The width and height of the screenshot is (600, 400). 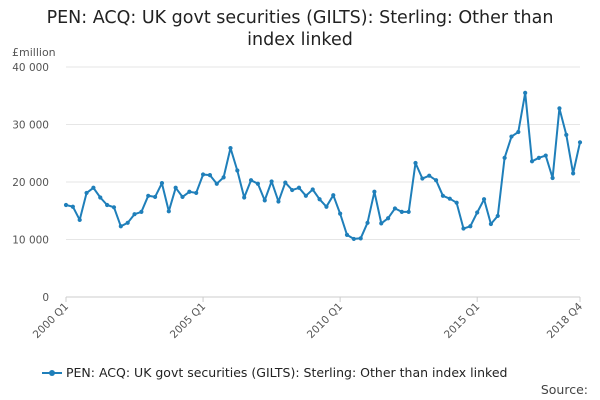 I want to click on legend-swatch, so click(x=52, y=373).